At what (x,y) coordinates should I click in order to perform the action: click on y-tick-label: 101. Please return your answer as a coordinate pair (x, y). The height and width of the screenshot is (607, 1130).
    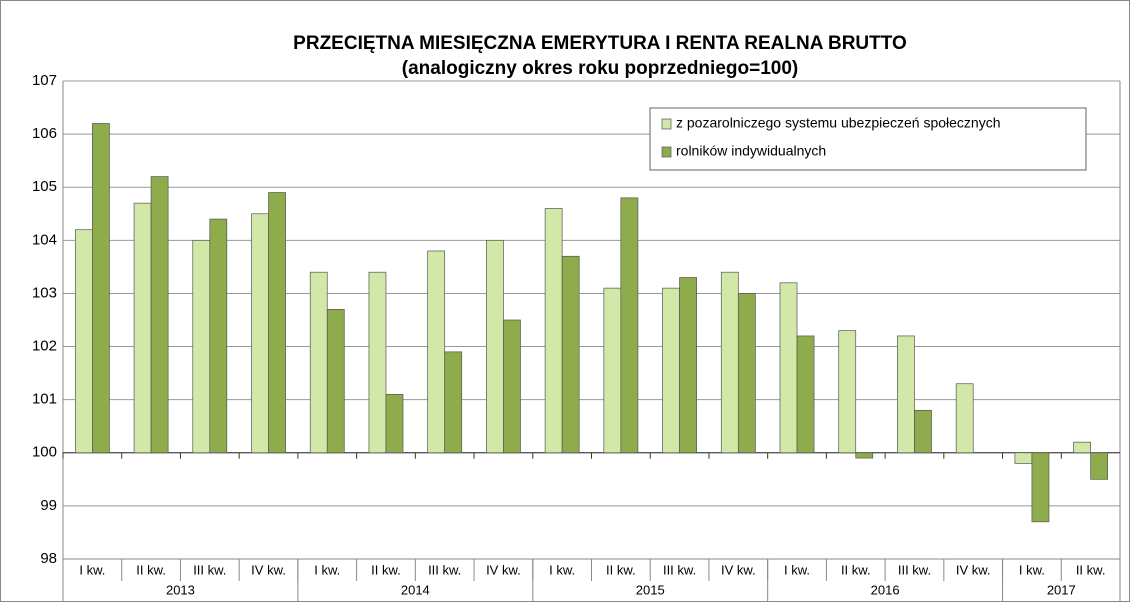
    Looking at the image, I should click on (44, 399).